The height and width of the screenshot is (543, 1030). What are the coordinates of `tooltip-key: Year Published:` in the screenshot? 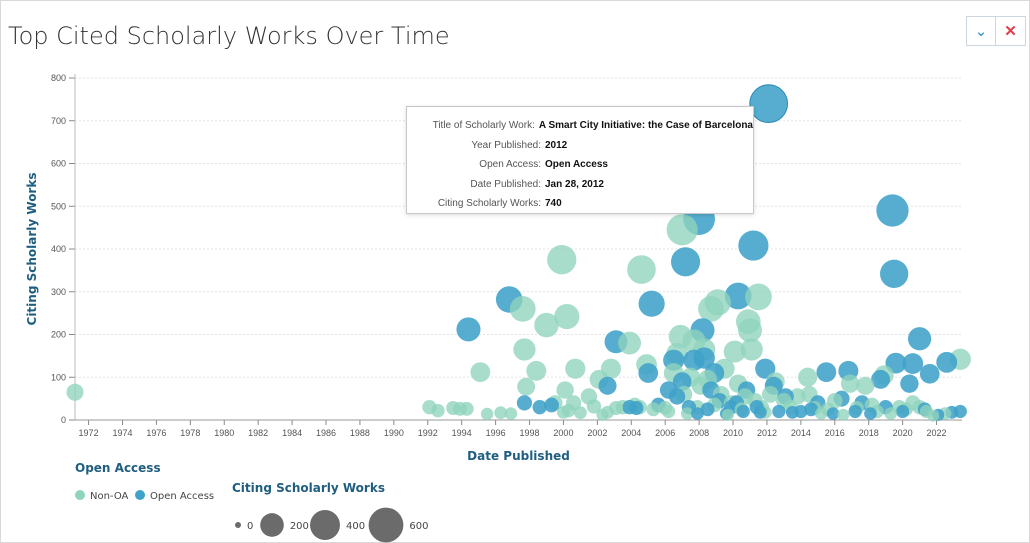 It's located at (506, 145).